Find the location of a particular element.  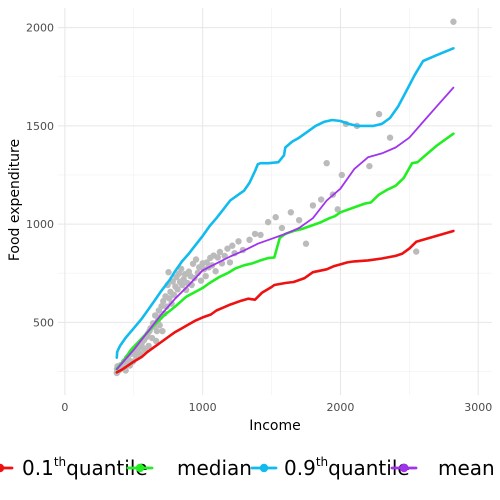

y-axis-title: Food expenditure is located at coordinates (15, 200).